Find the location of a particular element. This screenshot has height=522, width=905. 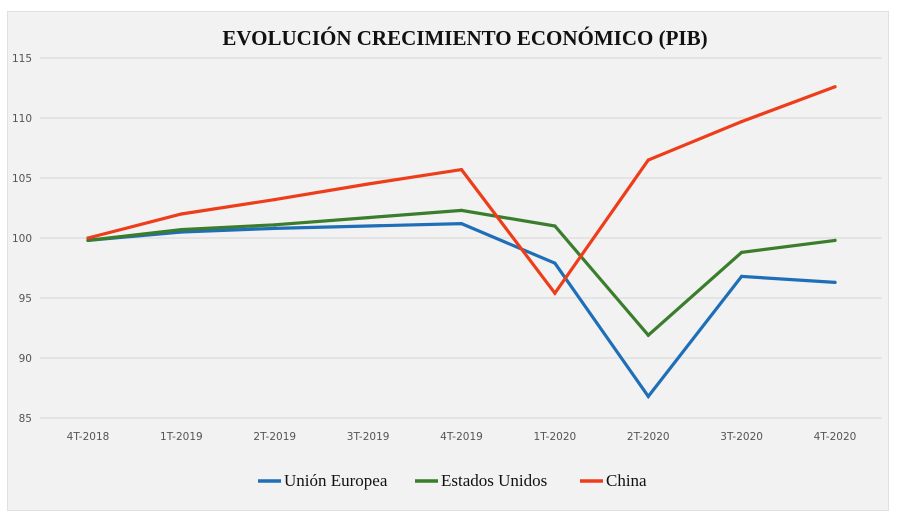

x-tick-label: 4T-2020 is located at coordinates (835, 437).